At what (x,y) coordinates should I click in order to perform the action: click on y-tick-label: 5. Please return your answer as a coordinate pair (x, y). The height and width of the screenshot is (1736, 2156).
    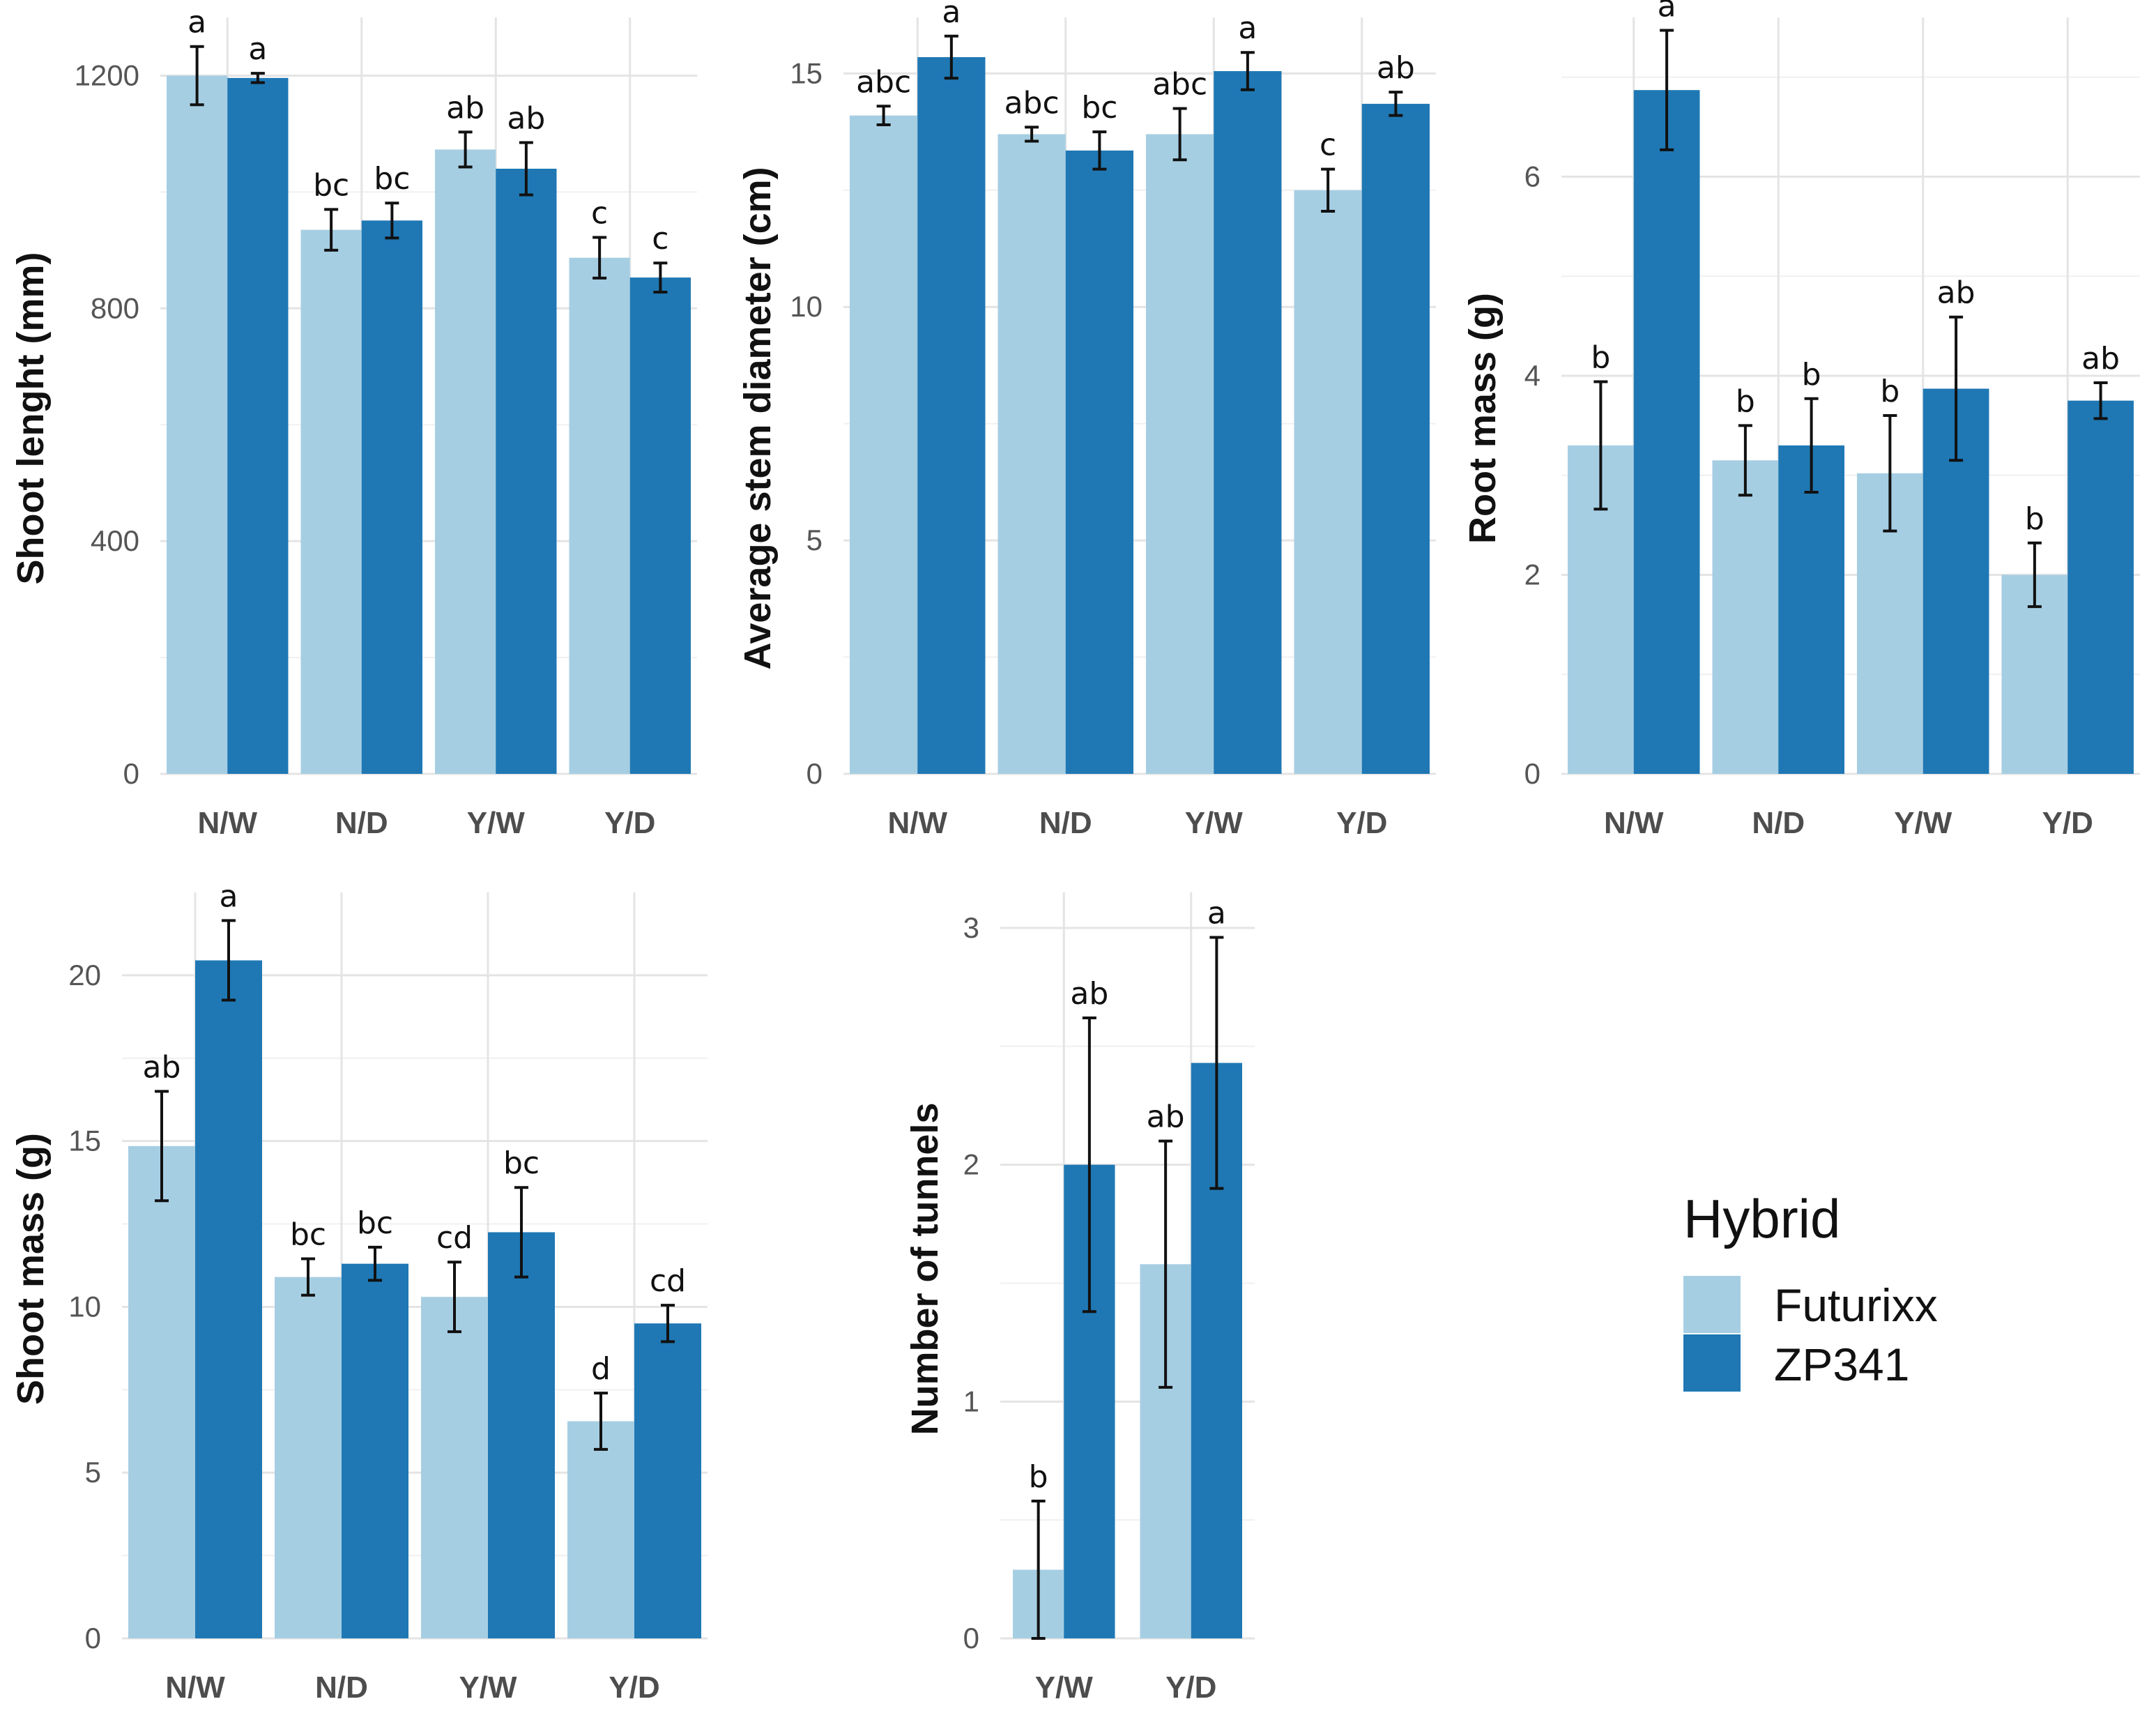
    Looking at the image, I should click on (815, 540).